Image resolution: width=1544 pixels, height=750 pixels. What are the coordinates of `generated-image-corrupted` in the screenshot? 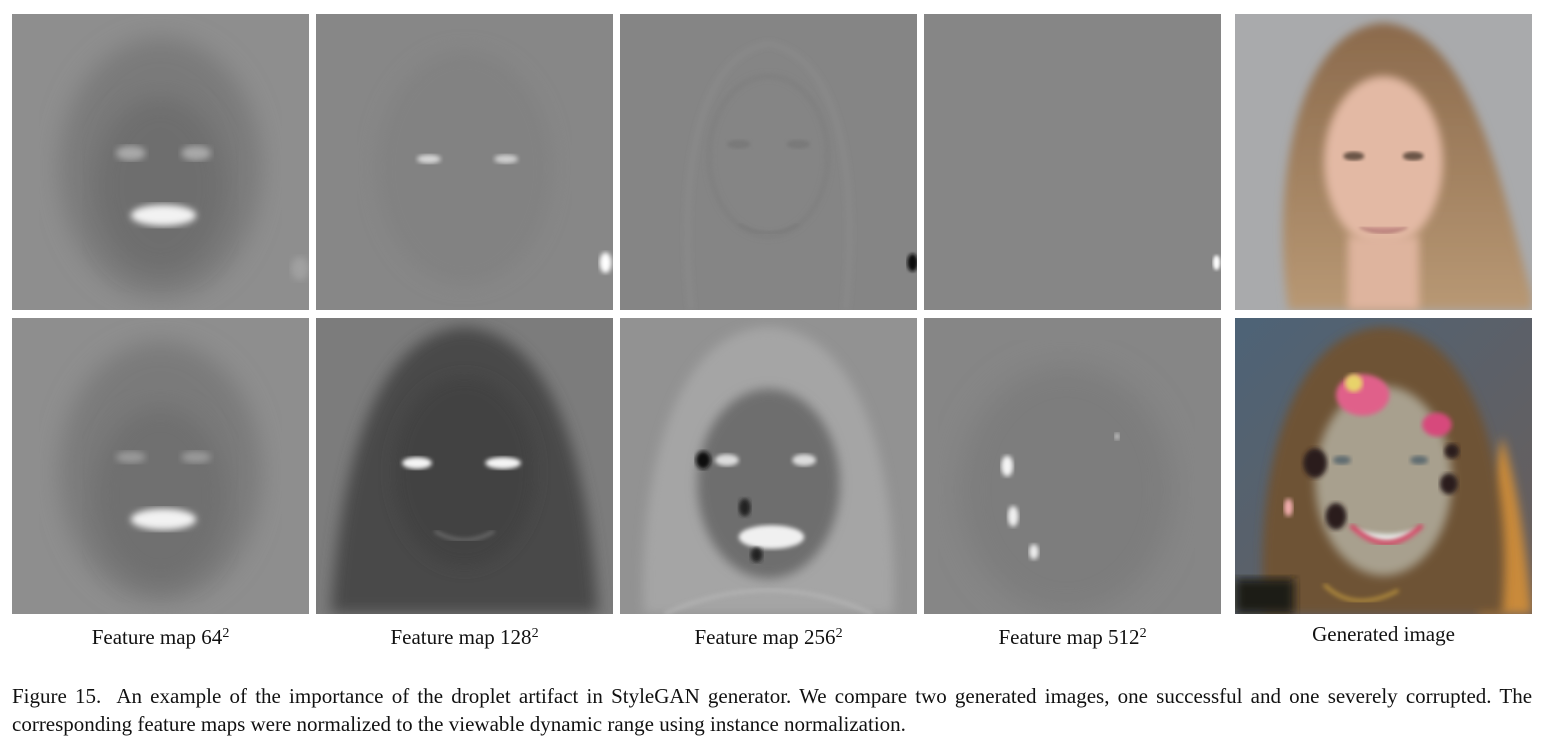 It's located at (1383, 466).